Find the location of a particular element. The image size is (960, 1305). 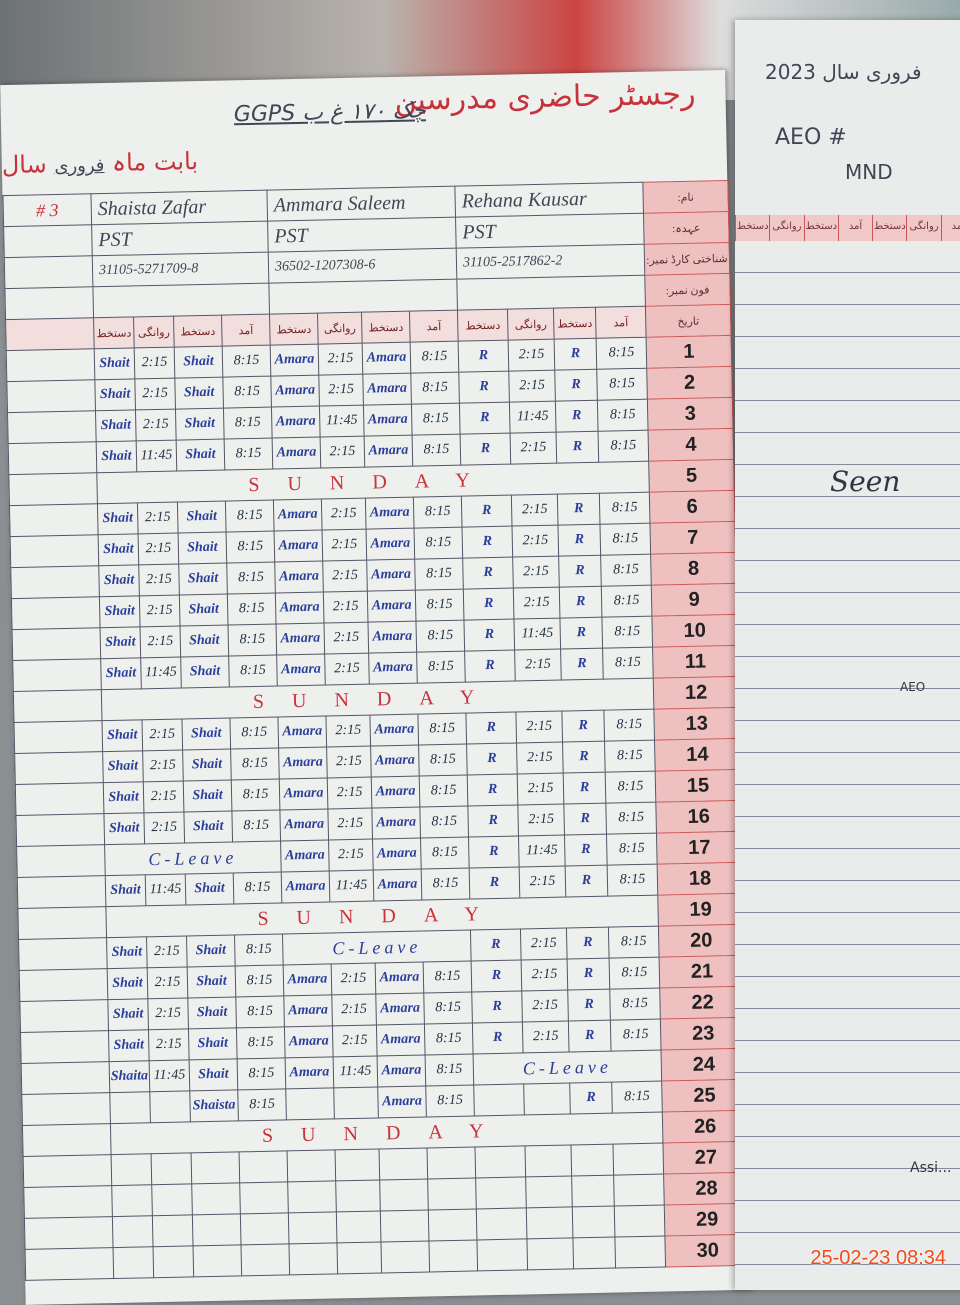

date-cell: 15 is located at coordinates (698, 786).